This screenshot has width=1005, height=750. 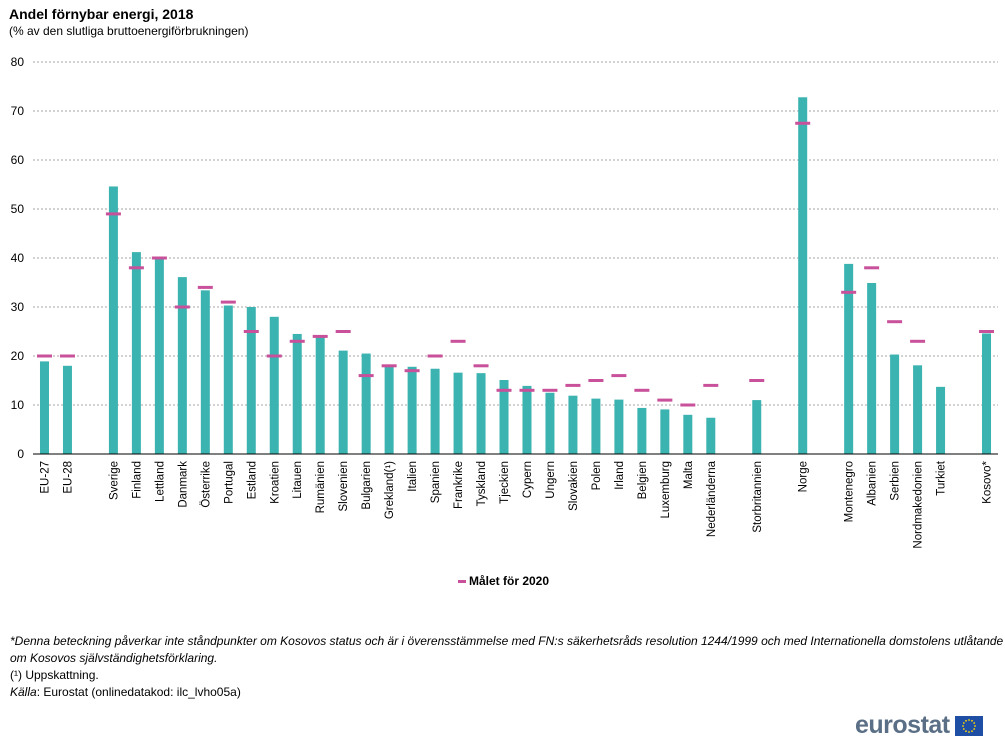 I want to click on x-tick-label: Frankrike, so click(x=459, y=485).